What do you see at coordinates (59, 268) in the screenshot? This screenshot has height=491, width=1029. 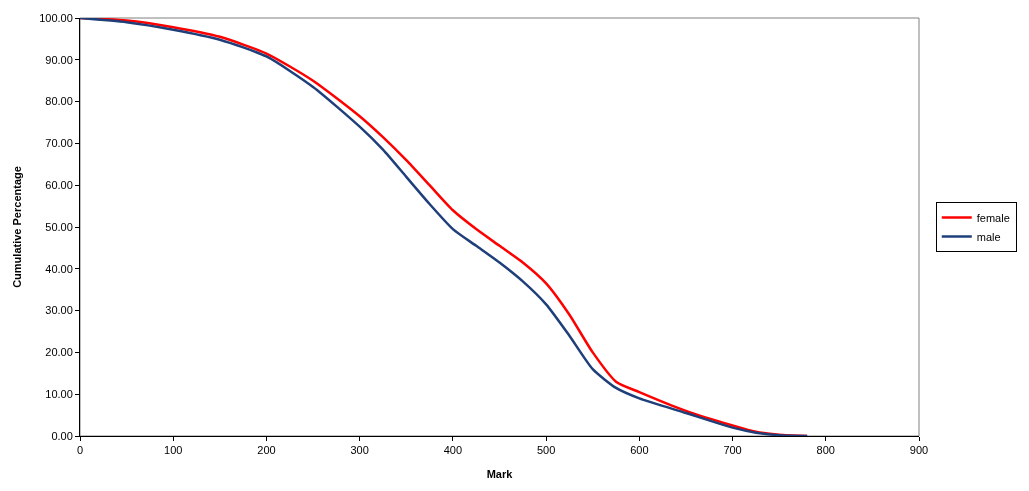 I see `y-tick-label: 40.00` at bounding box center [59, 268].